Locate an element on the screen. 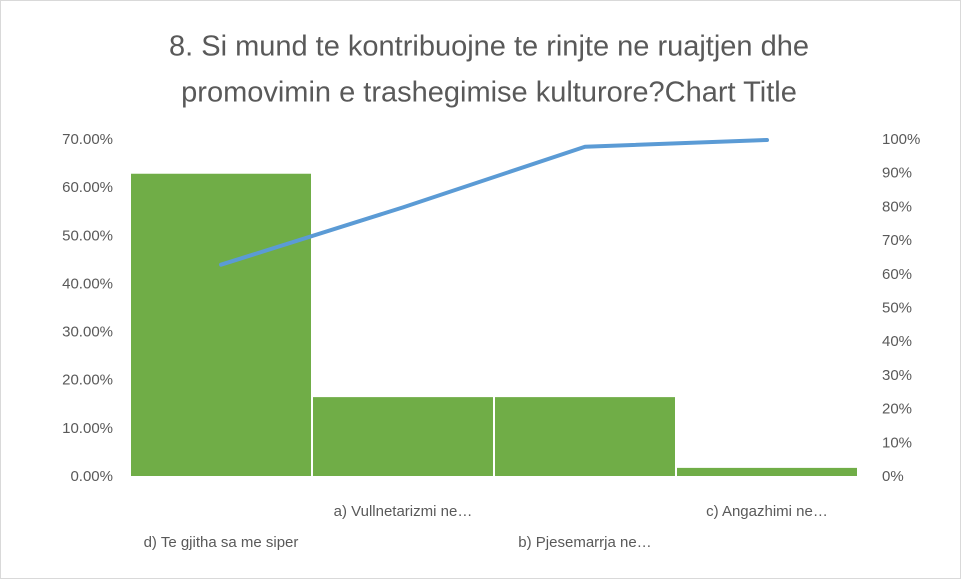 This screenshot has height=579, width=961. y2-tick-label: 50% is located at coordinates (897, 307).